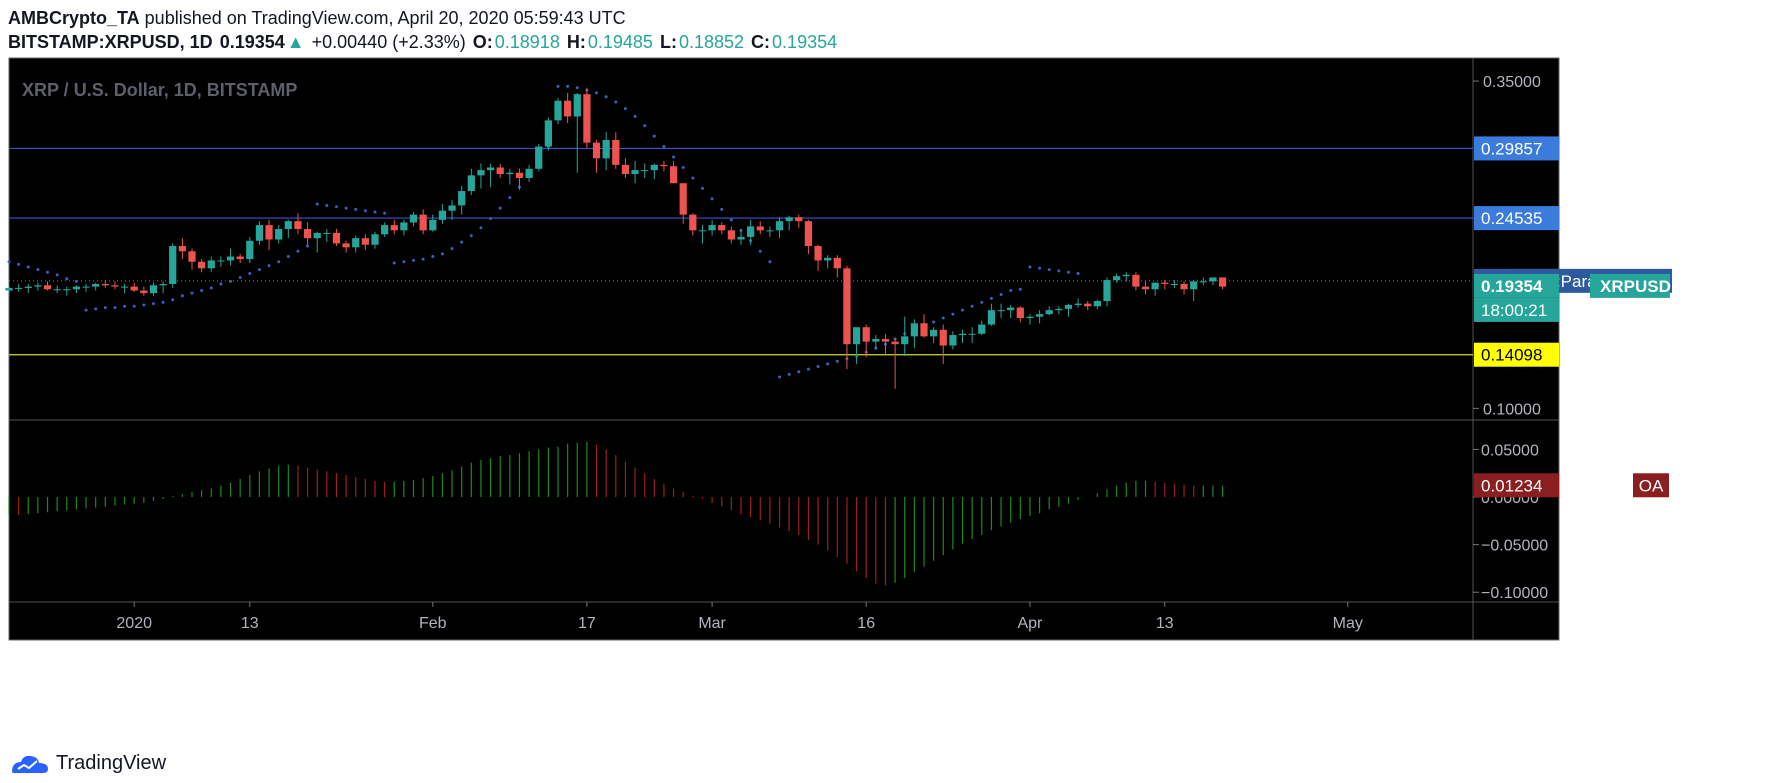 This screenshot has width=1783, height=783. What do you see at coordinates (1516, 148) in the screenshot?
I see `resistance-1-badge: 0.29857` at bounding box center [1516, 148].